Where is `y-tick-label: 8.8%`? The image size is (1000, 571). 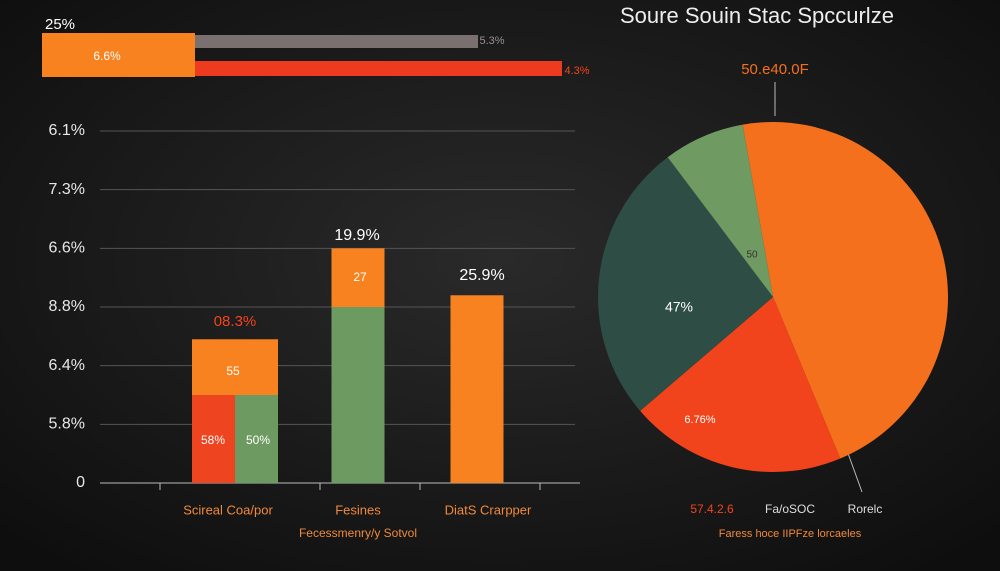 y-tick-label: 8.8% is located at coordinates (67, 306).